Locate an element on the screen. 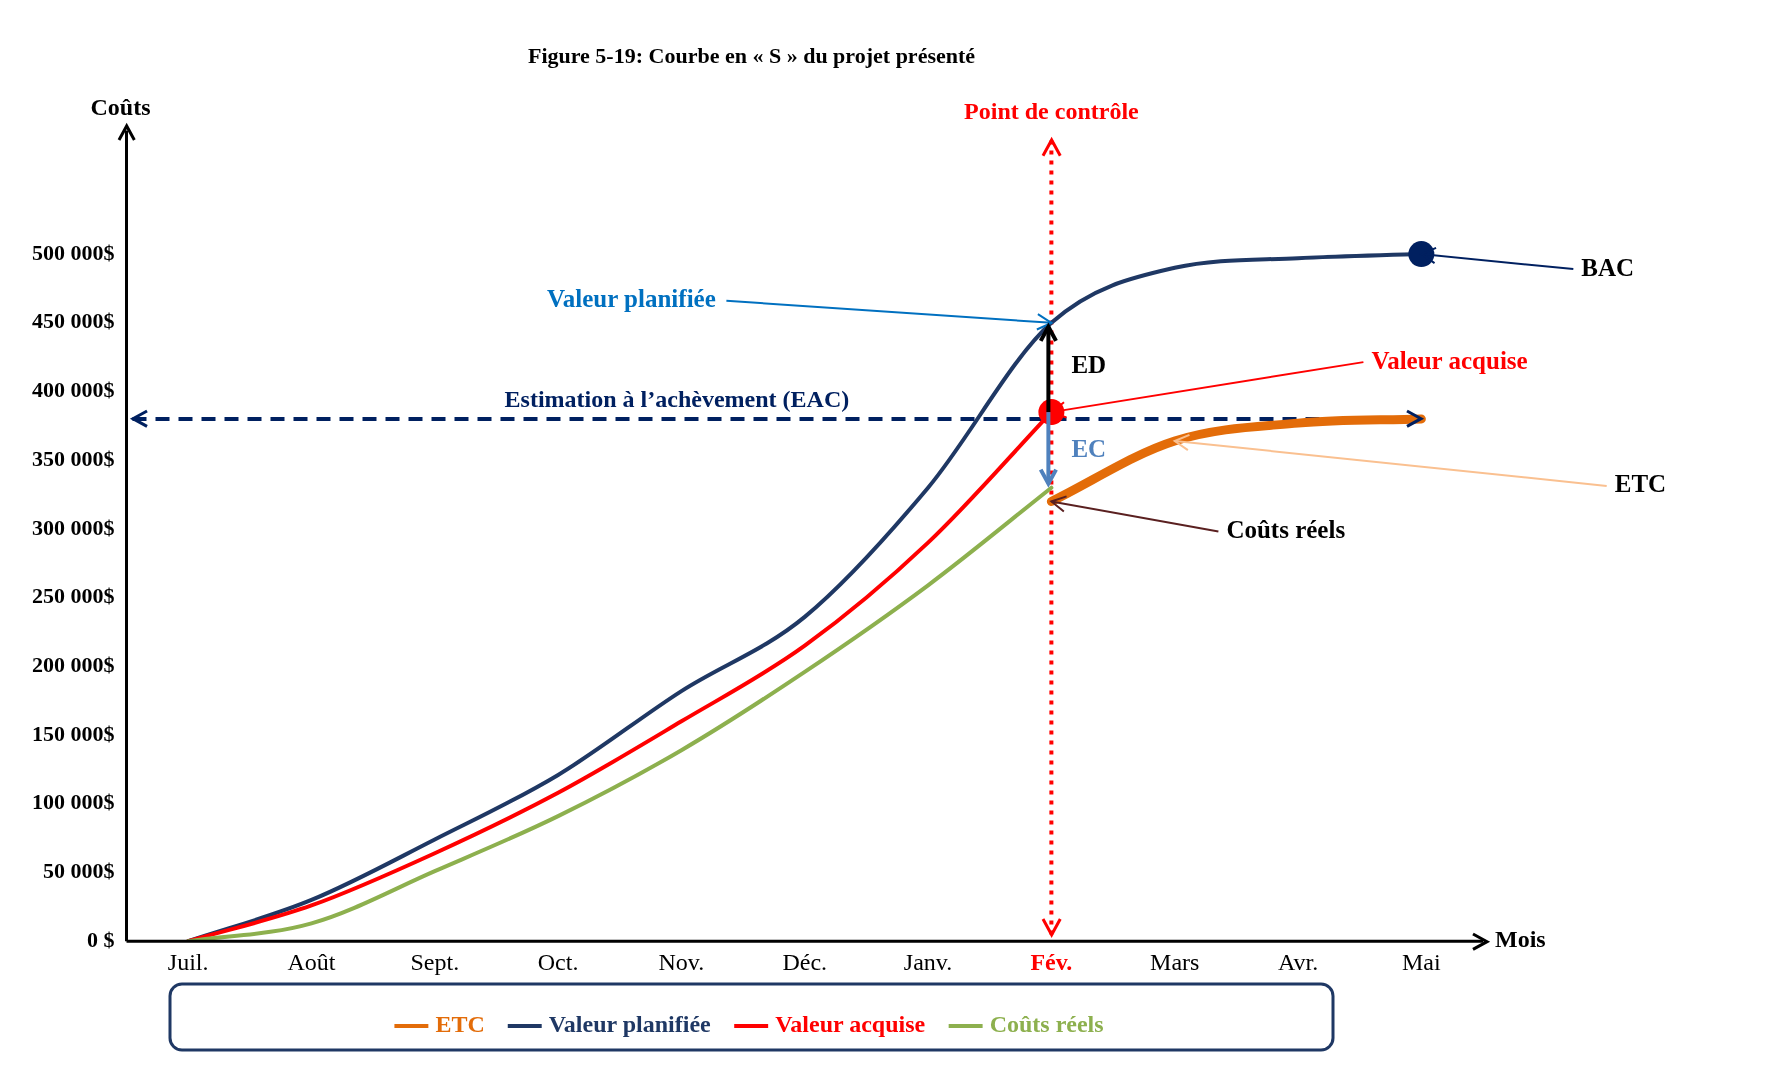 This screenshot has height=1068, width=1783. x-tick-label: Avr. is located at coordinates (1298, 961).